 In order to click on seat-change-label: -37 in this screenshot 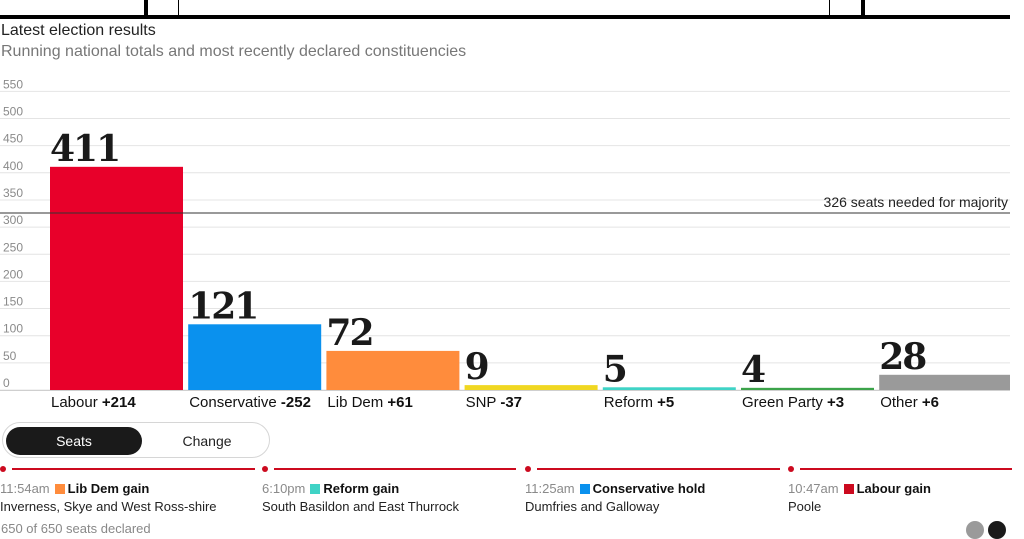, I will do `click(511, 402)`.